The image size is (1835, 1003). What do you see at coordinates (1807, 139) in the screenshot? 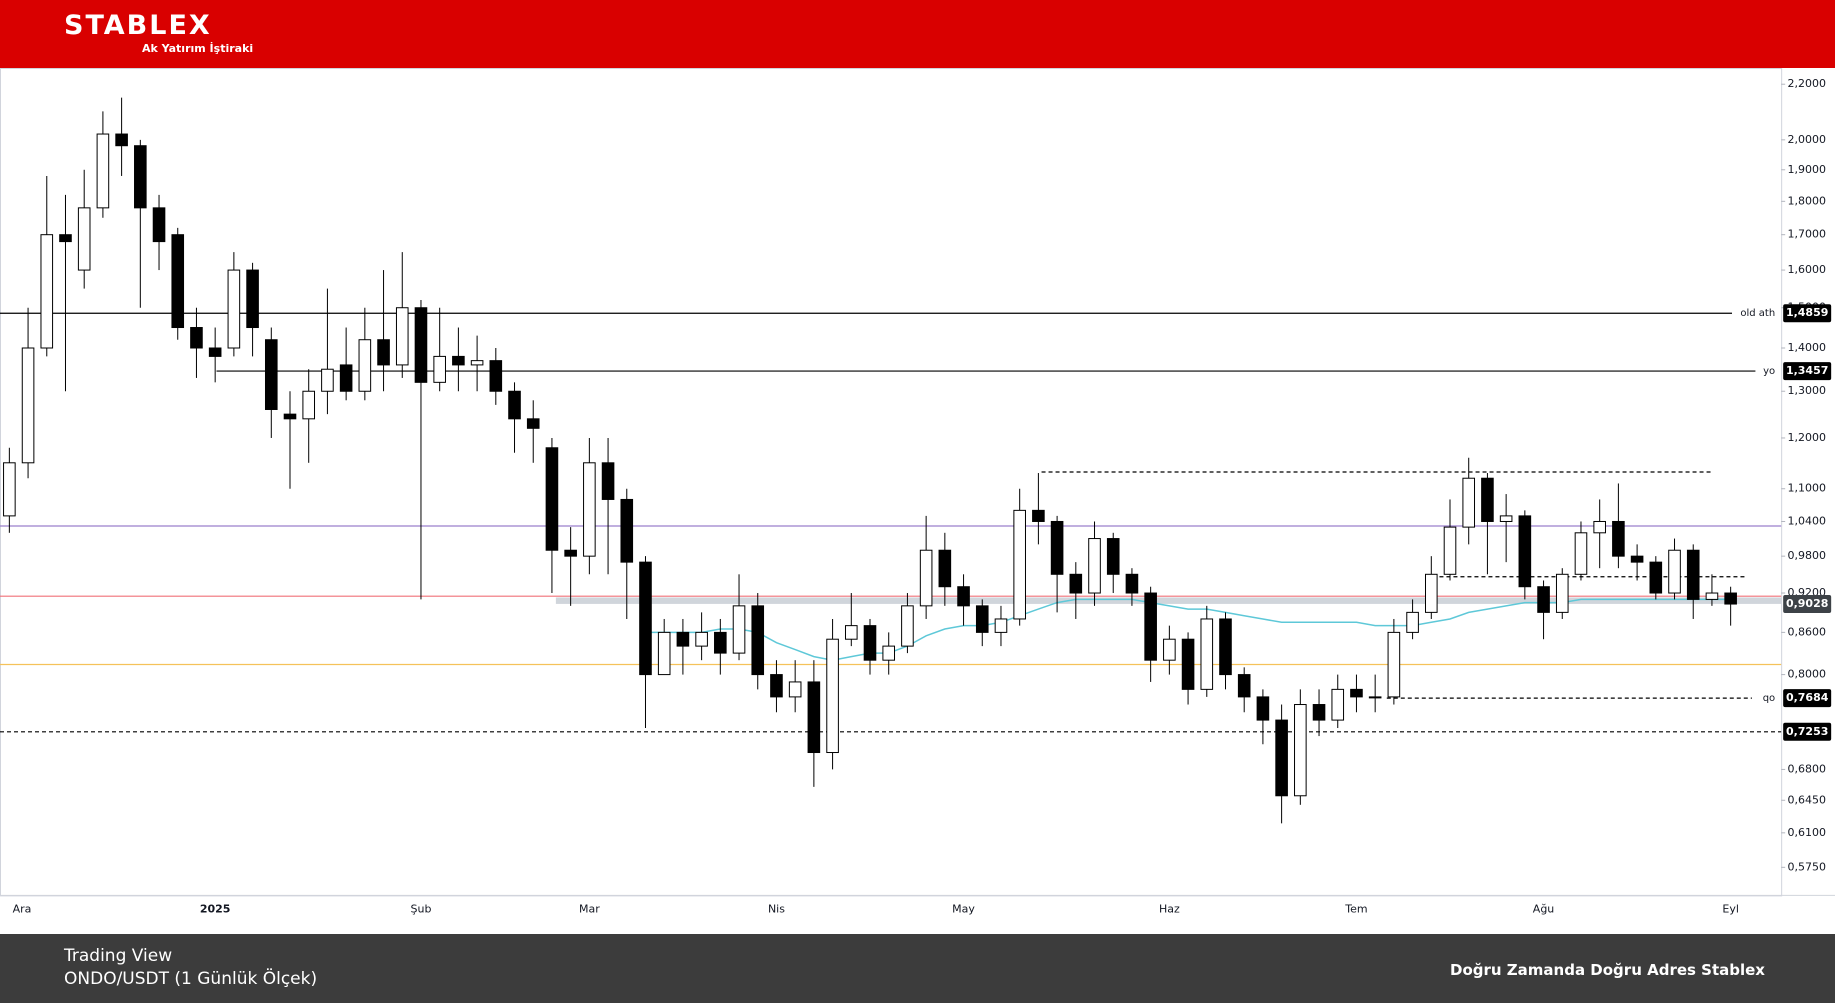
I see `y-tick-label: 2,0000` at bounding box center [1807, 139].